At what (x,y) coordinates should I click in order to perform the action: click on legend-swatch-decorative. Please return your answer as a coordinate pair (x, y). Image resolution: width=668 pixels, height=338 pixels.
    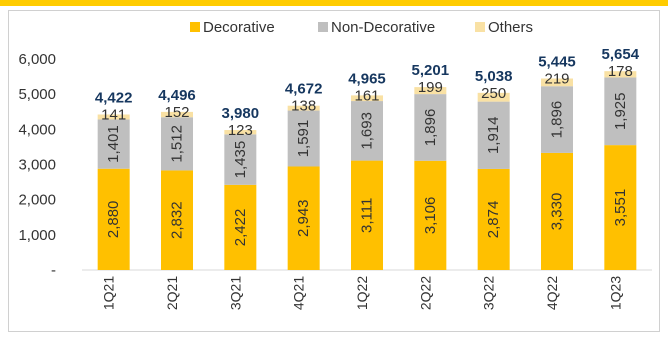
    Looking at the image, I should click on (195, 27).